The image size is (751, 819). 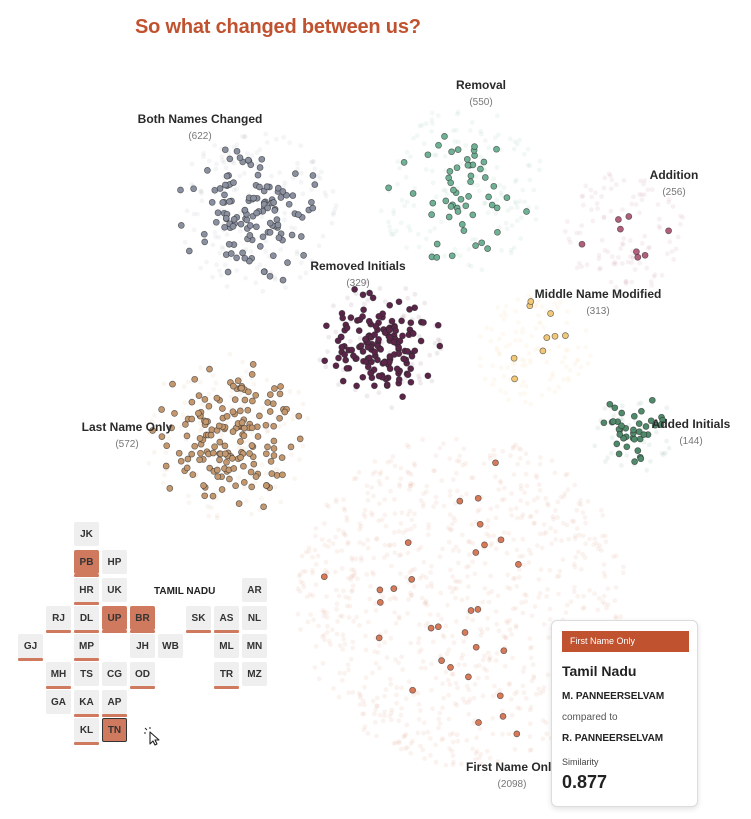 What do you see at coordinates (254, 618) in the screenshot?
I see `state-tile-nl: NL` at bounding box center [254, 618].